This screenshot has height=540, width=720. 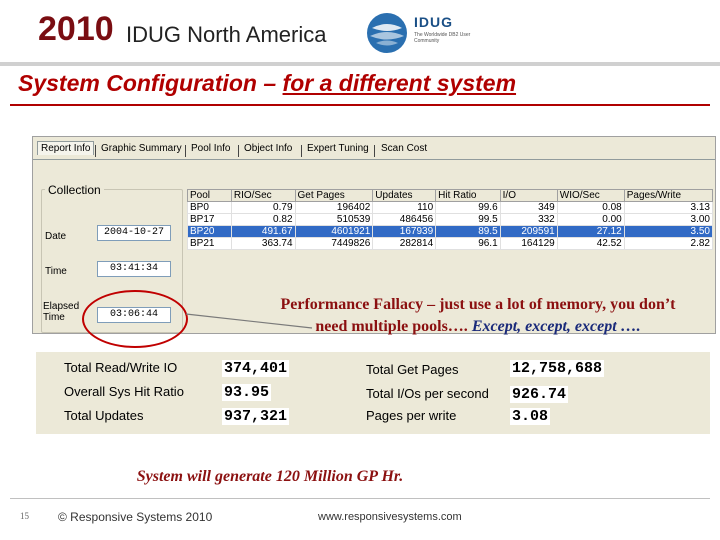 I want to click on cell-pool: BP21, so click(x=209, y=243).